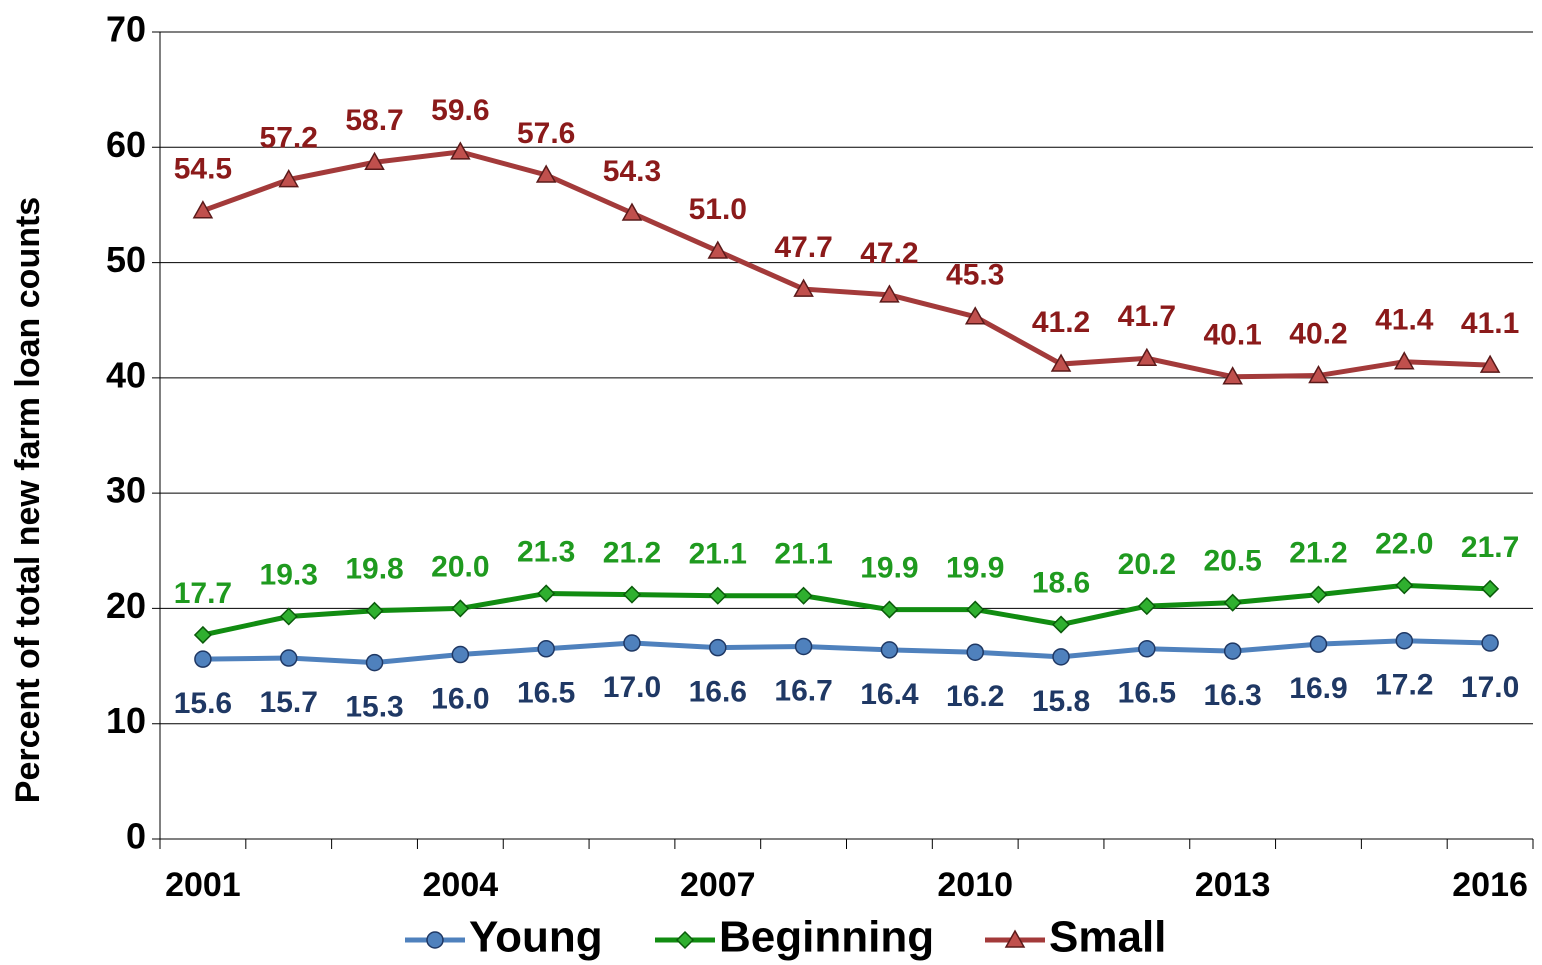 This screenshot has width=1542, height=965. I want to click on data-label: 47.7, so click(803, 247).